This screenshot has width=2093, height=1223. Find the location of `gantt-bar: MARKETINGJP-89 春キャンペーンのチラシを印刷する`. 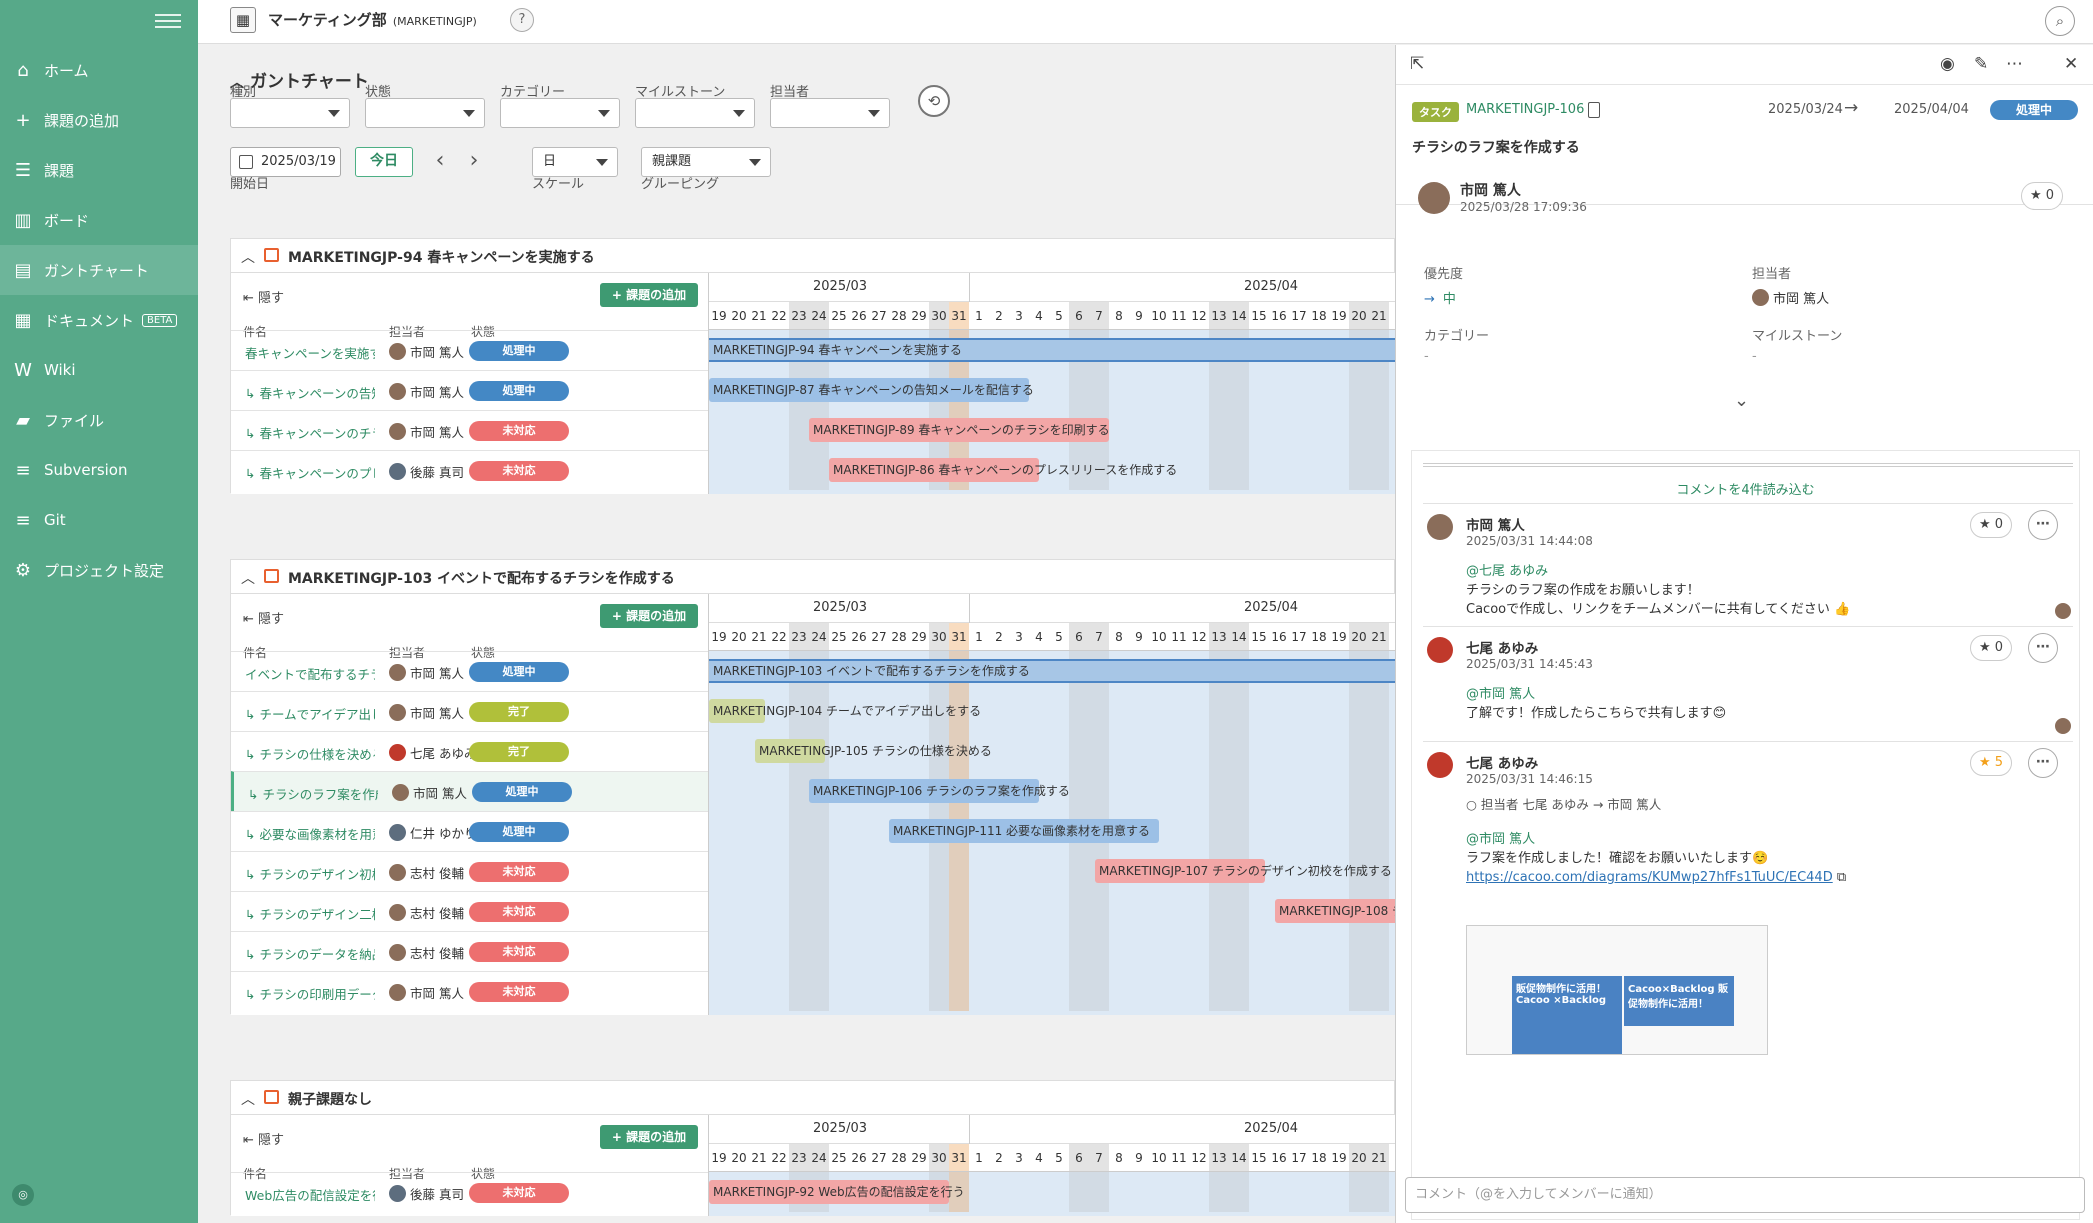

gantt-bar: MARKETINGJP-89 春キャンペーンのチラシを印刷する is located at coordinates (959, 430).